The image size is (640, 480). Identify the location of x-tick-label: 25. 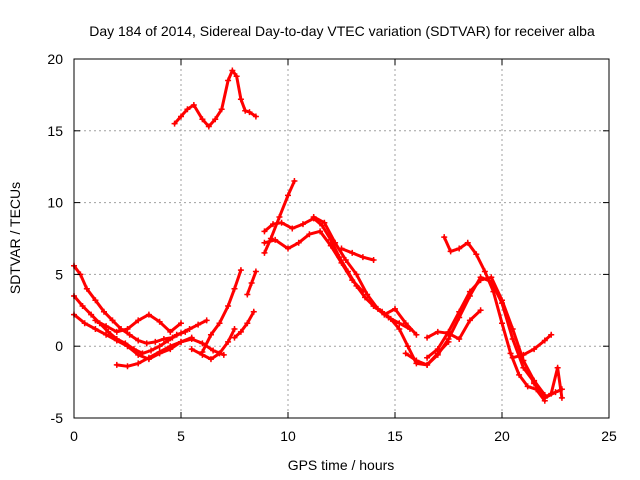
(609, 436).